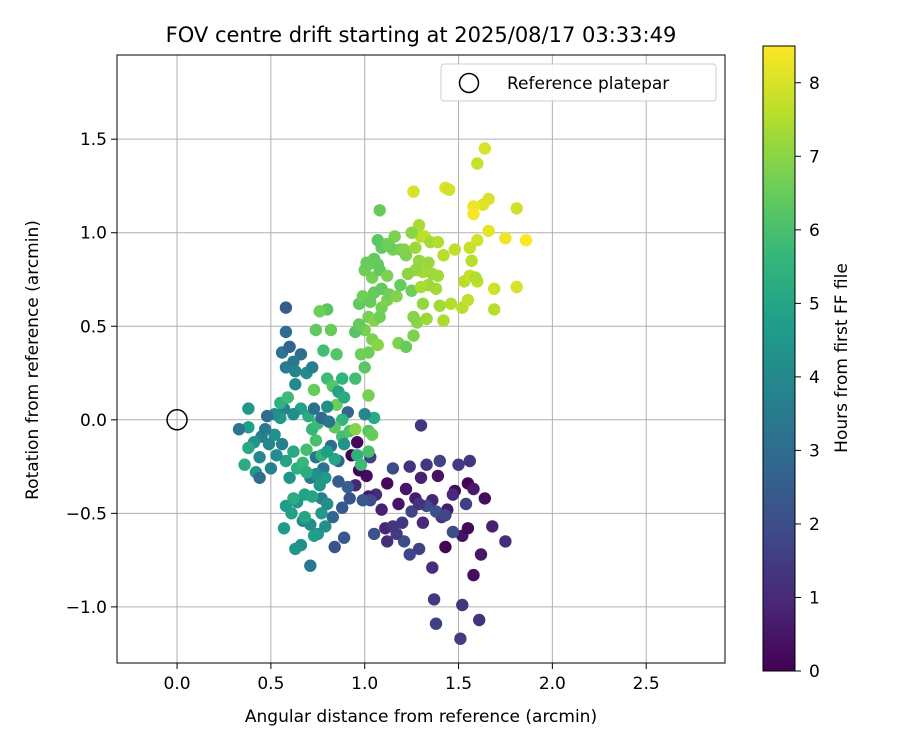 This screenshot has height=750, width=900. I want to click on x-axis-ticks: 0.0 0.5 1.0 1.5 2.0 2.5, so click(412, 678).